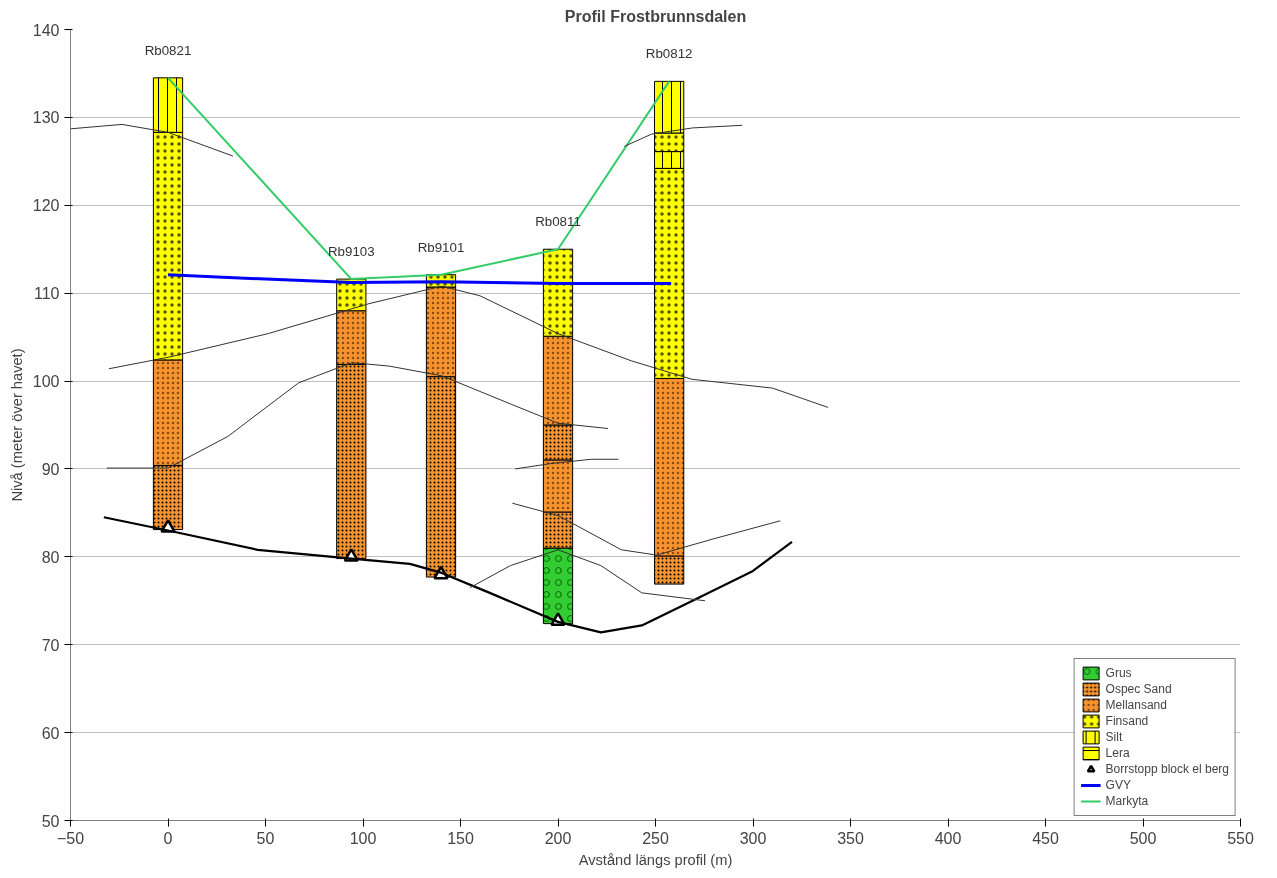 Image resolution: width=1277 pixels, height=878 pixels. What do you see at coordinates (441, 247) in the screenshot?
I see `annotation: Rb9101` at bounding box center [441, 247].